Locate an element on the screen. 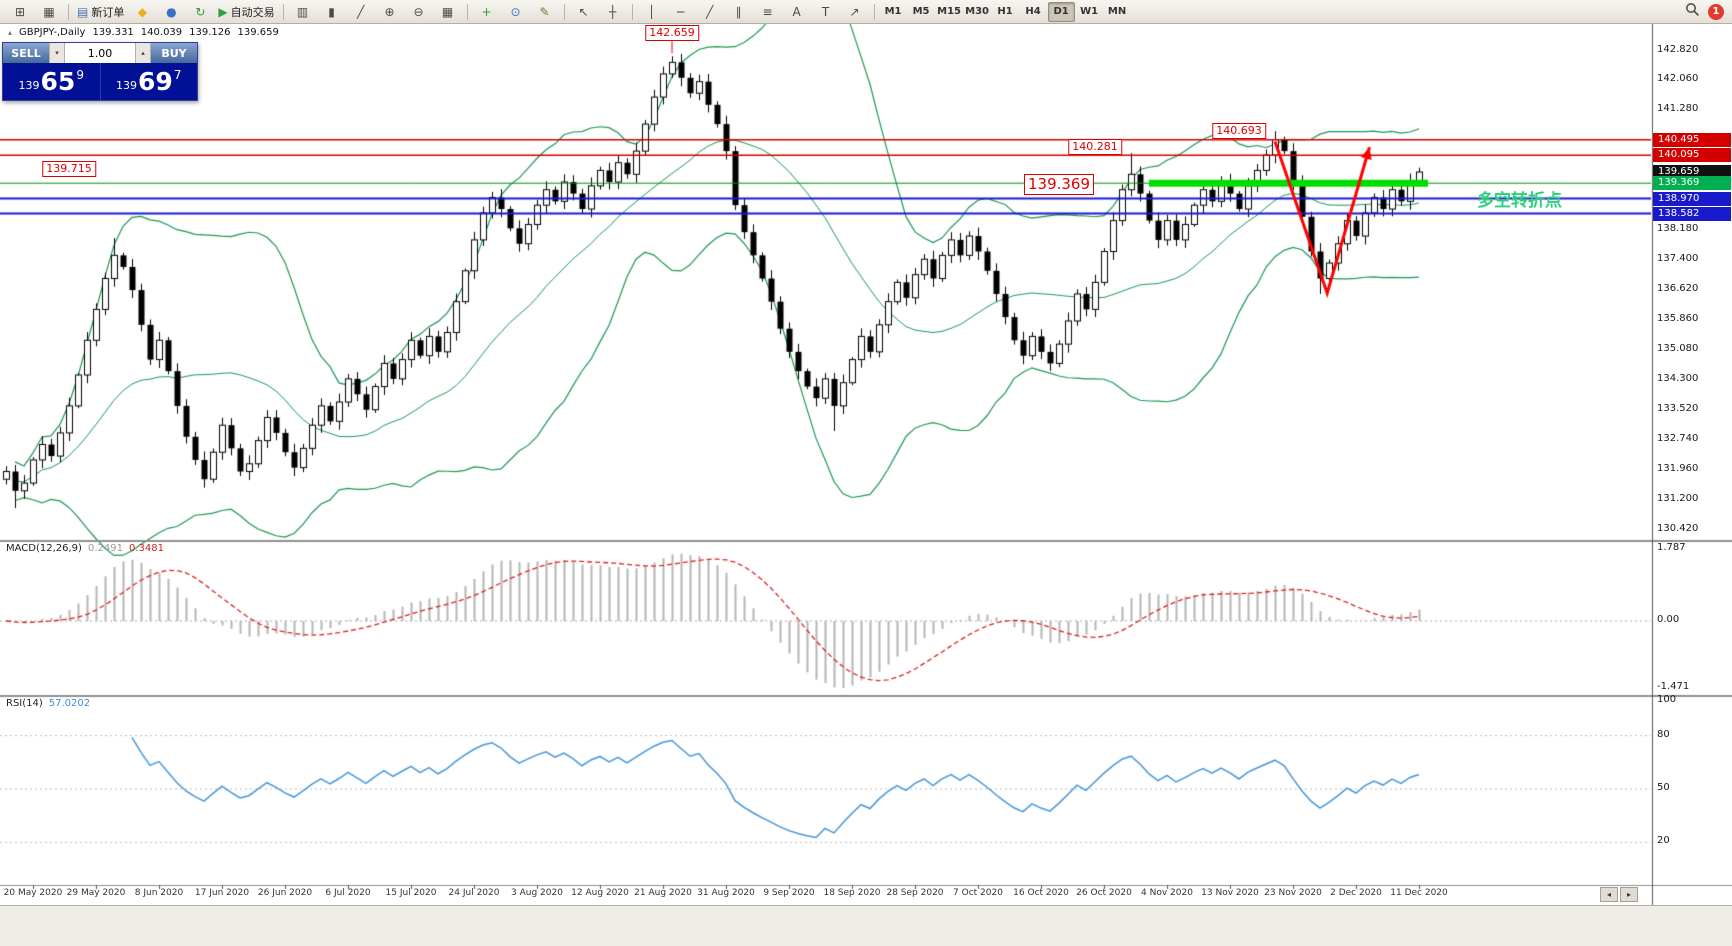  trade-panel-prices: 139 65 9 139 69 7 is located at coordinates (100, 81).